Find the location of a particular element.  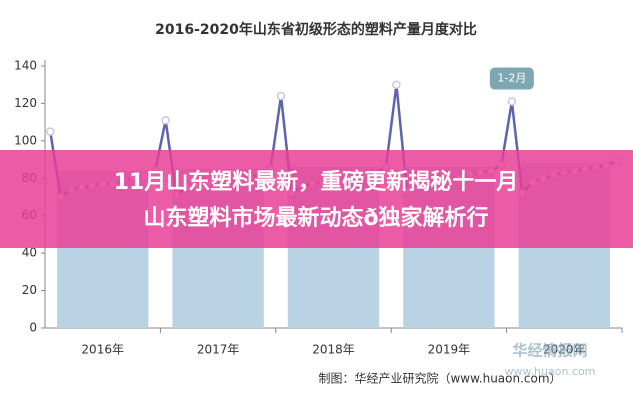

annotation: 1-2月 is located at coordinates (511, 78).